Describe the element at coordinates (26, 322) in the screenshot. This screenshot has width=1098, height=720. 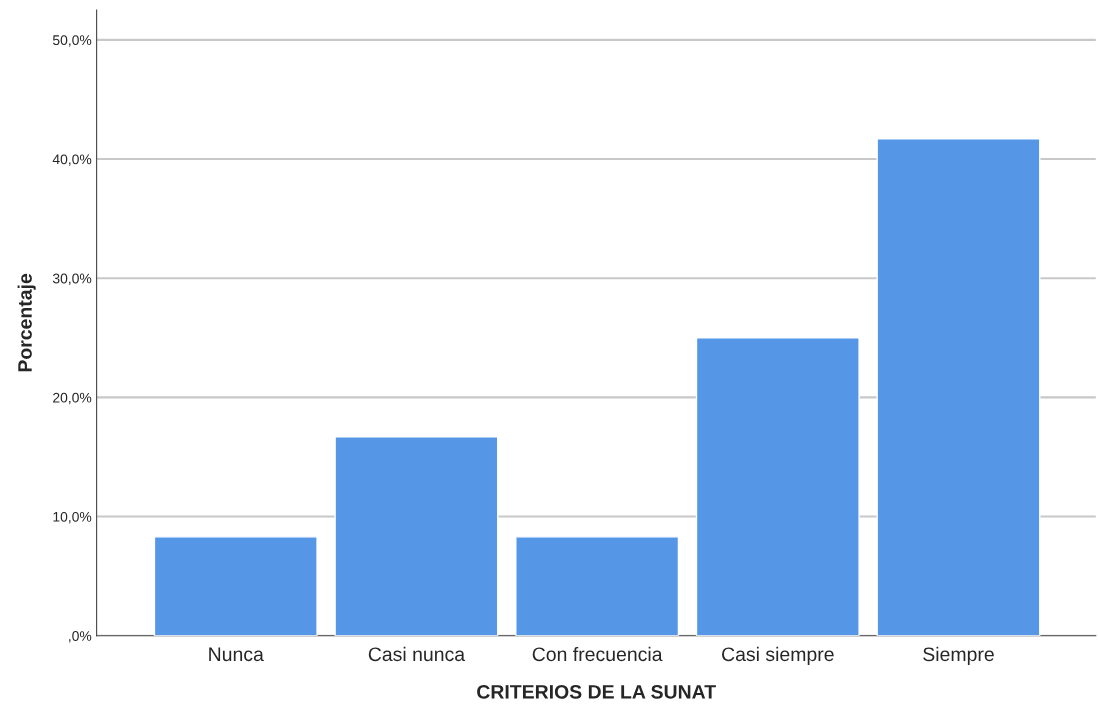
I see `y-axis-title: Porcentaje` at that location.